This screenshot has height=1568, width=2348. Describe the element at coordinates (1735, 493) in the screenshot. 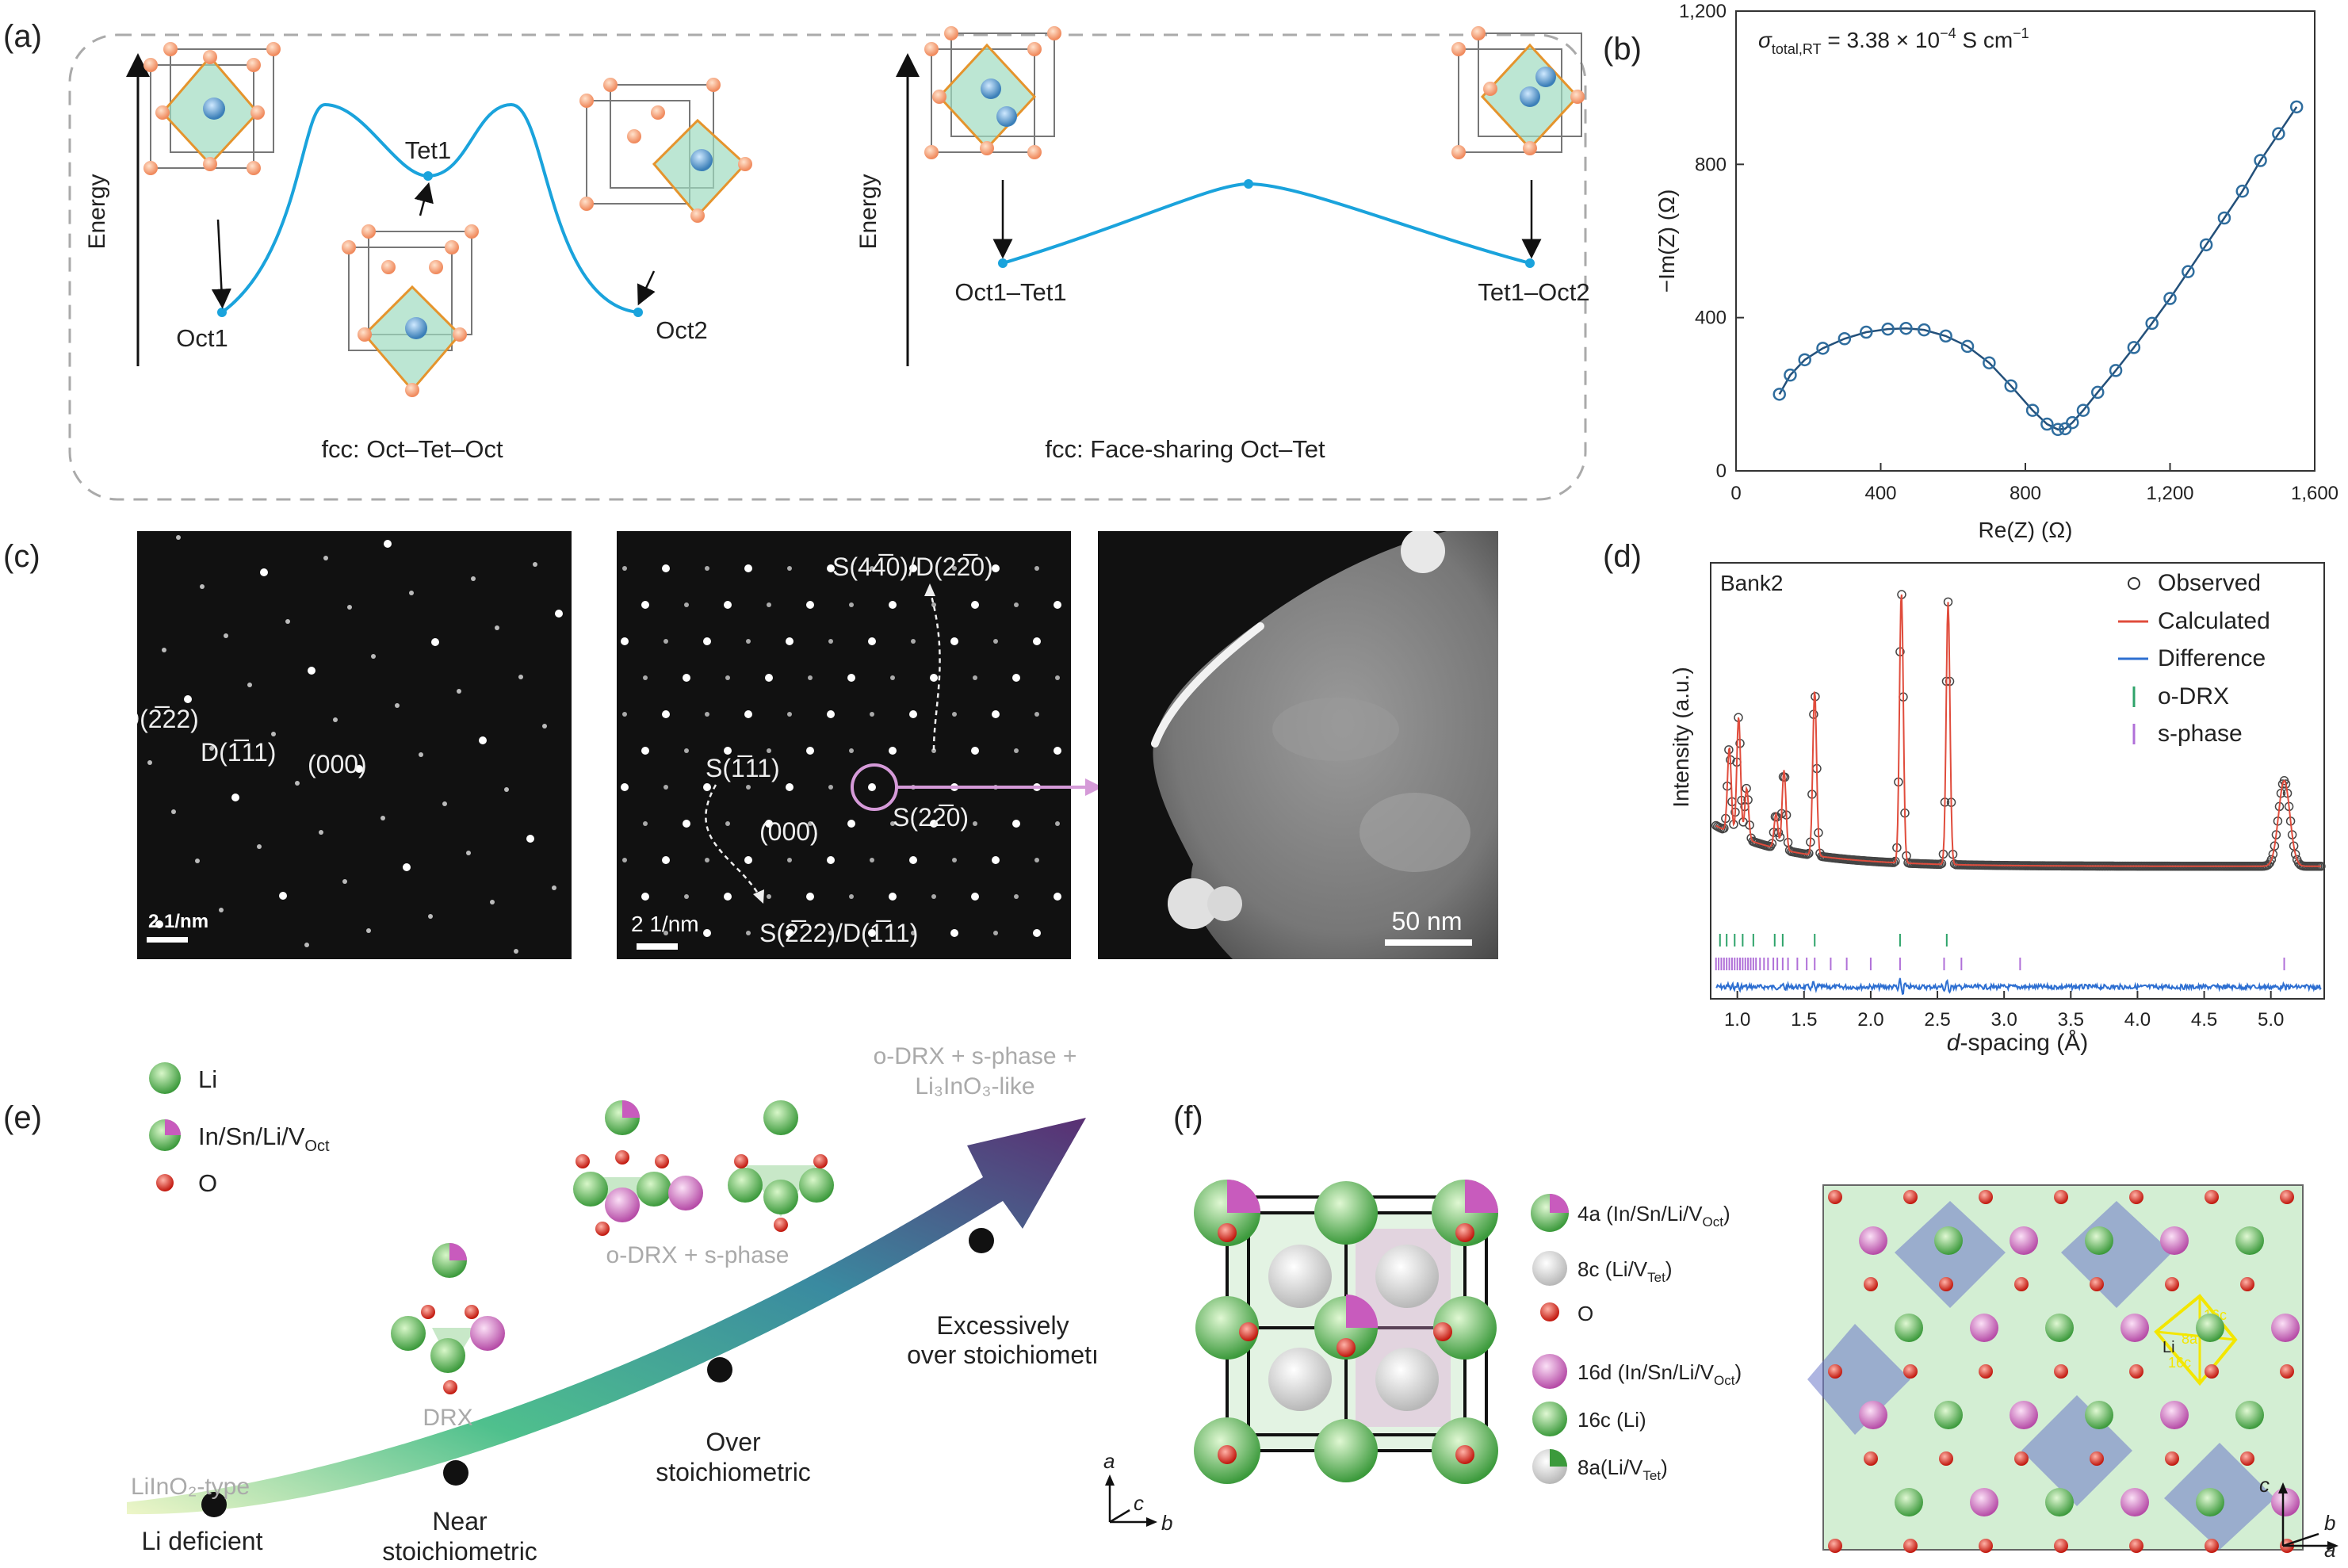

I see `b-xtick: 0` at that location.